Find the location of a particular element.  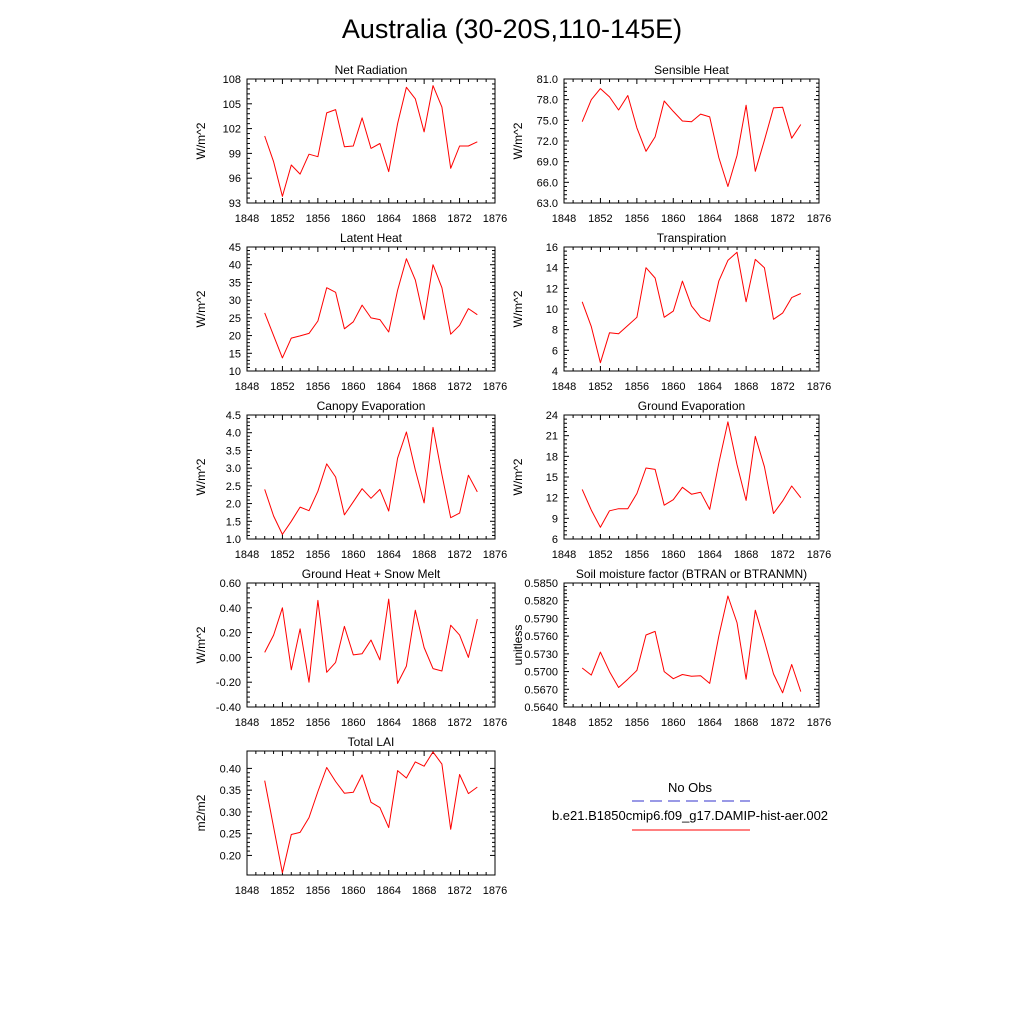

y-tick-label: 8 is located at coordinates (555, 331).